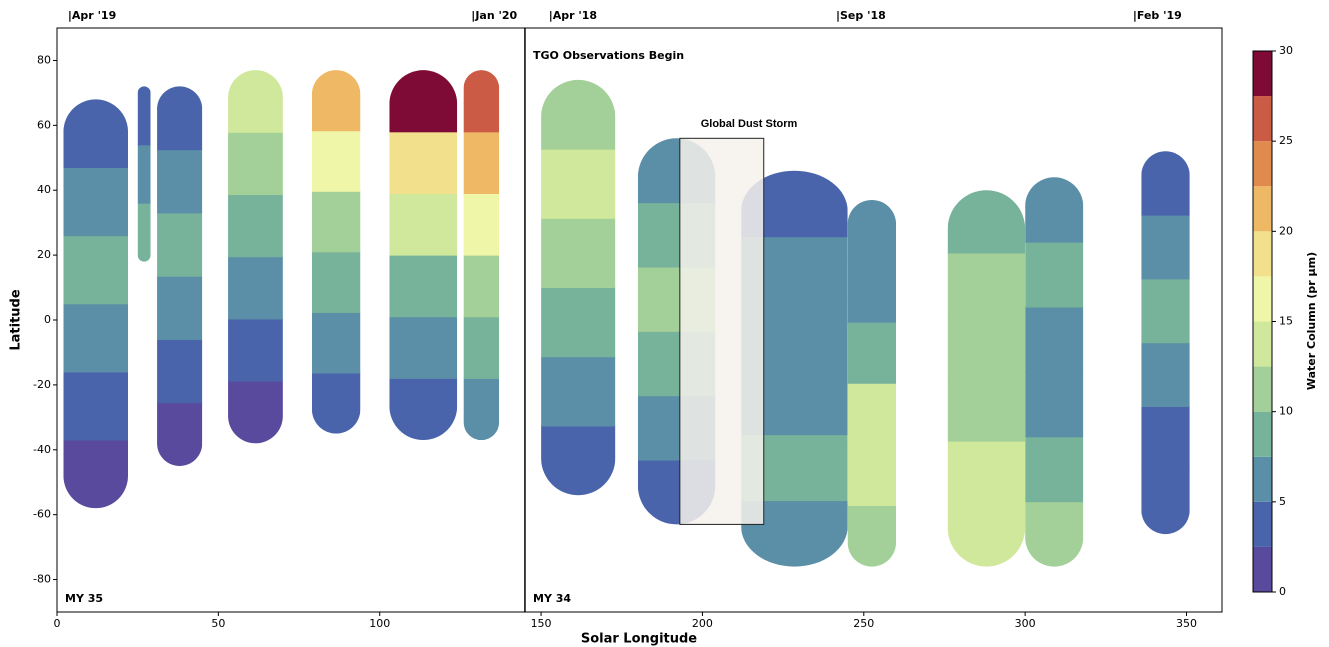 This screenshot has height=647, width=1329. What do you see at coordinates (541, 623) in the screenshot?
I see `x-tick-label: 150` at bounding box center [541, 623].